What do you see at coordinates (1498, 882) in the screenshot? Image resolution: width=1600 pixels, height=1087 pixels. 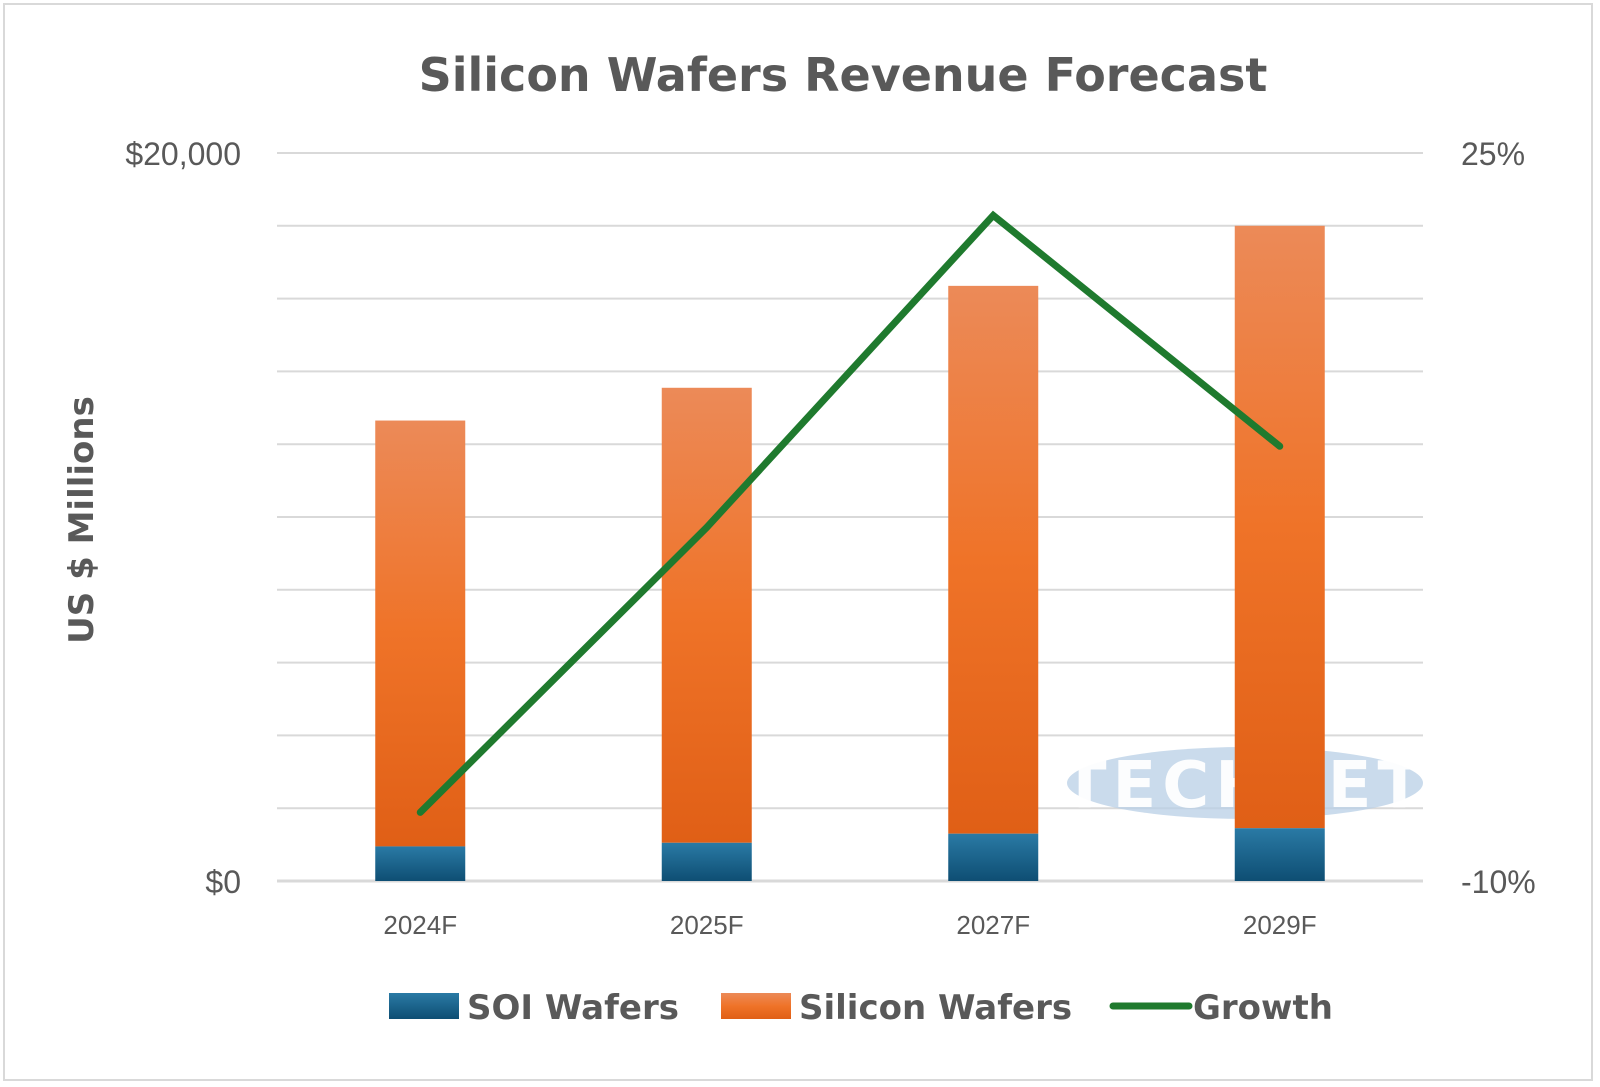 I see `y2-tick-label: -10%` at bounding box center [1498, 882].